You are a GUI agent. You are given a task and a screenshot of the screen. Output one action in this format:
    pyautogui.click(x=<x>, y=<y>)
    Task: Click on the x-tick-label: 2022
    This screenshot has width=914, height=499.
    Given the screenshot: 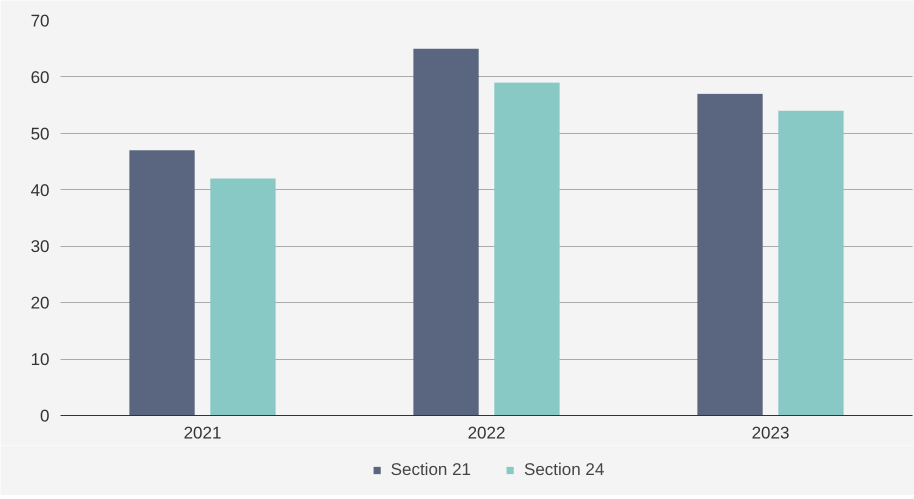 What is the action you would take?
    pyautogui.click(x=487, y=433)
    